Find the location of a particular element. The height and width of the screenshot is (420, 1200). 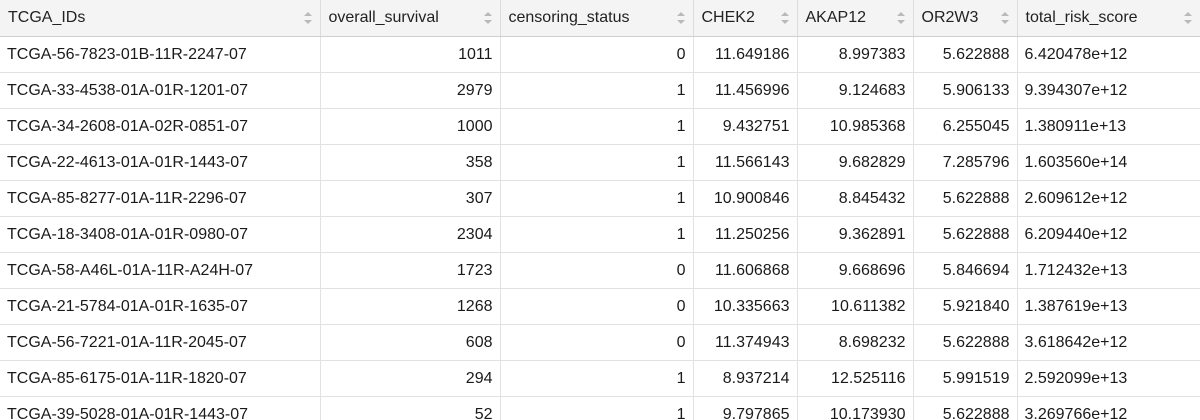

column-header-akap12: AKAP12 is located at coordinates (855, 18).